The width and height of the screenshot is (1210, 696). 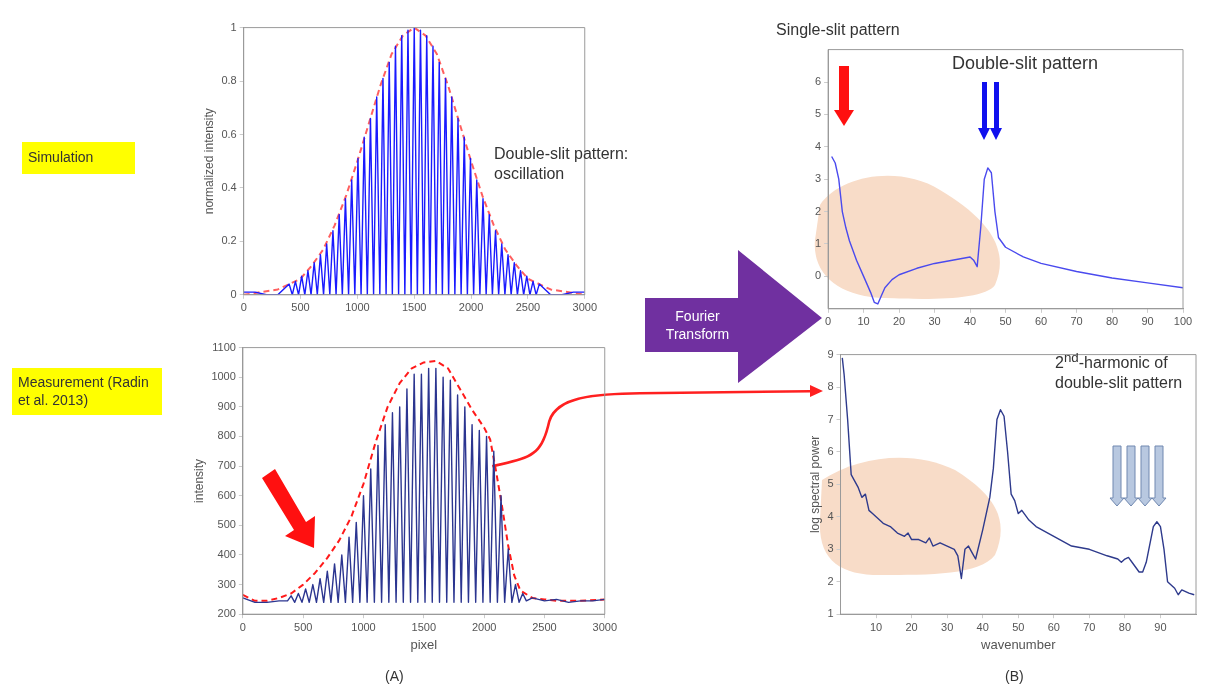 I want to click on y-tick-label: 8, so click(x=830, y=386).